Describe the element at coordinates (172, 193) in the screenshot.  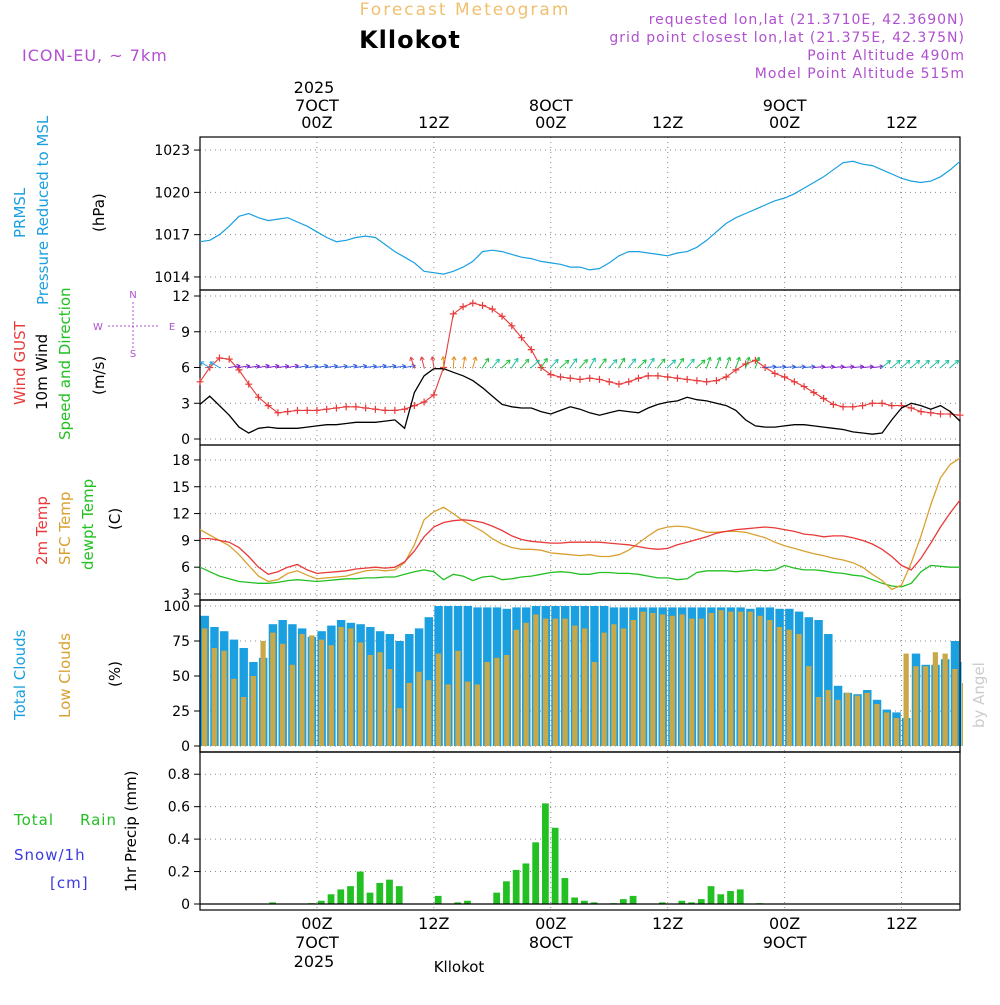
I see `pressure-tick-label: 1020` at that location.